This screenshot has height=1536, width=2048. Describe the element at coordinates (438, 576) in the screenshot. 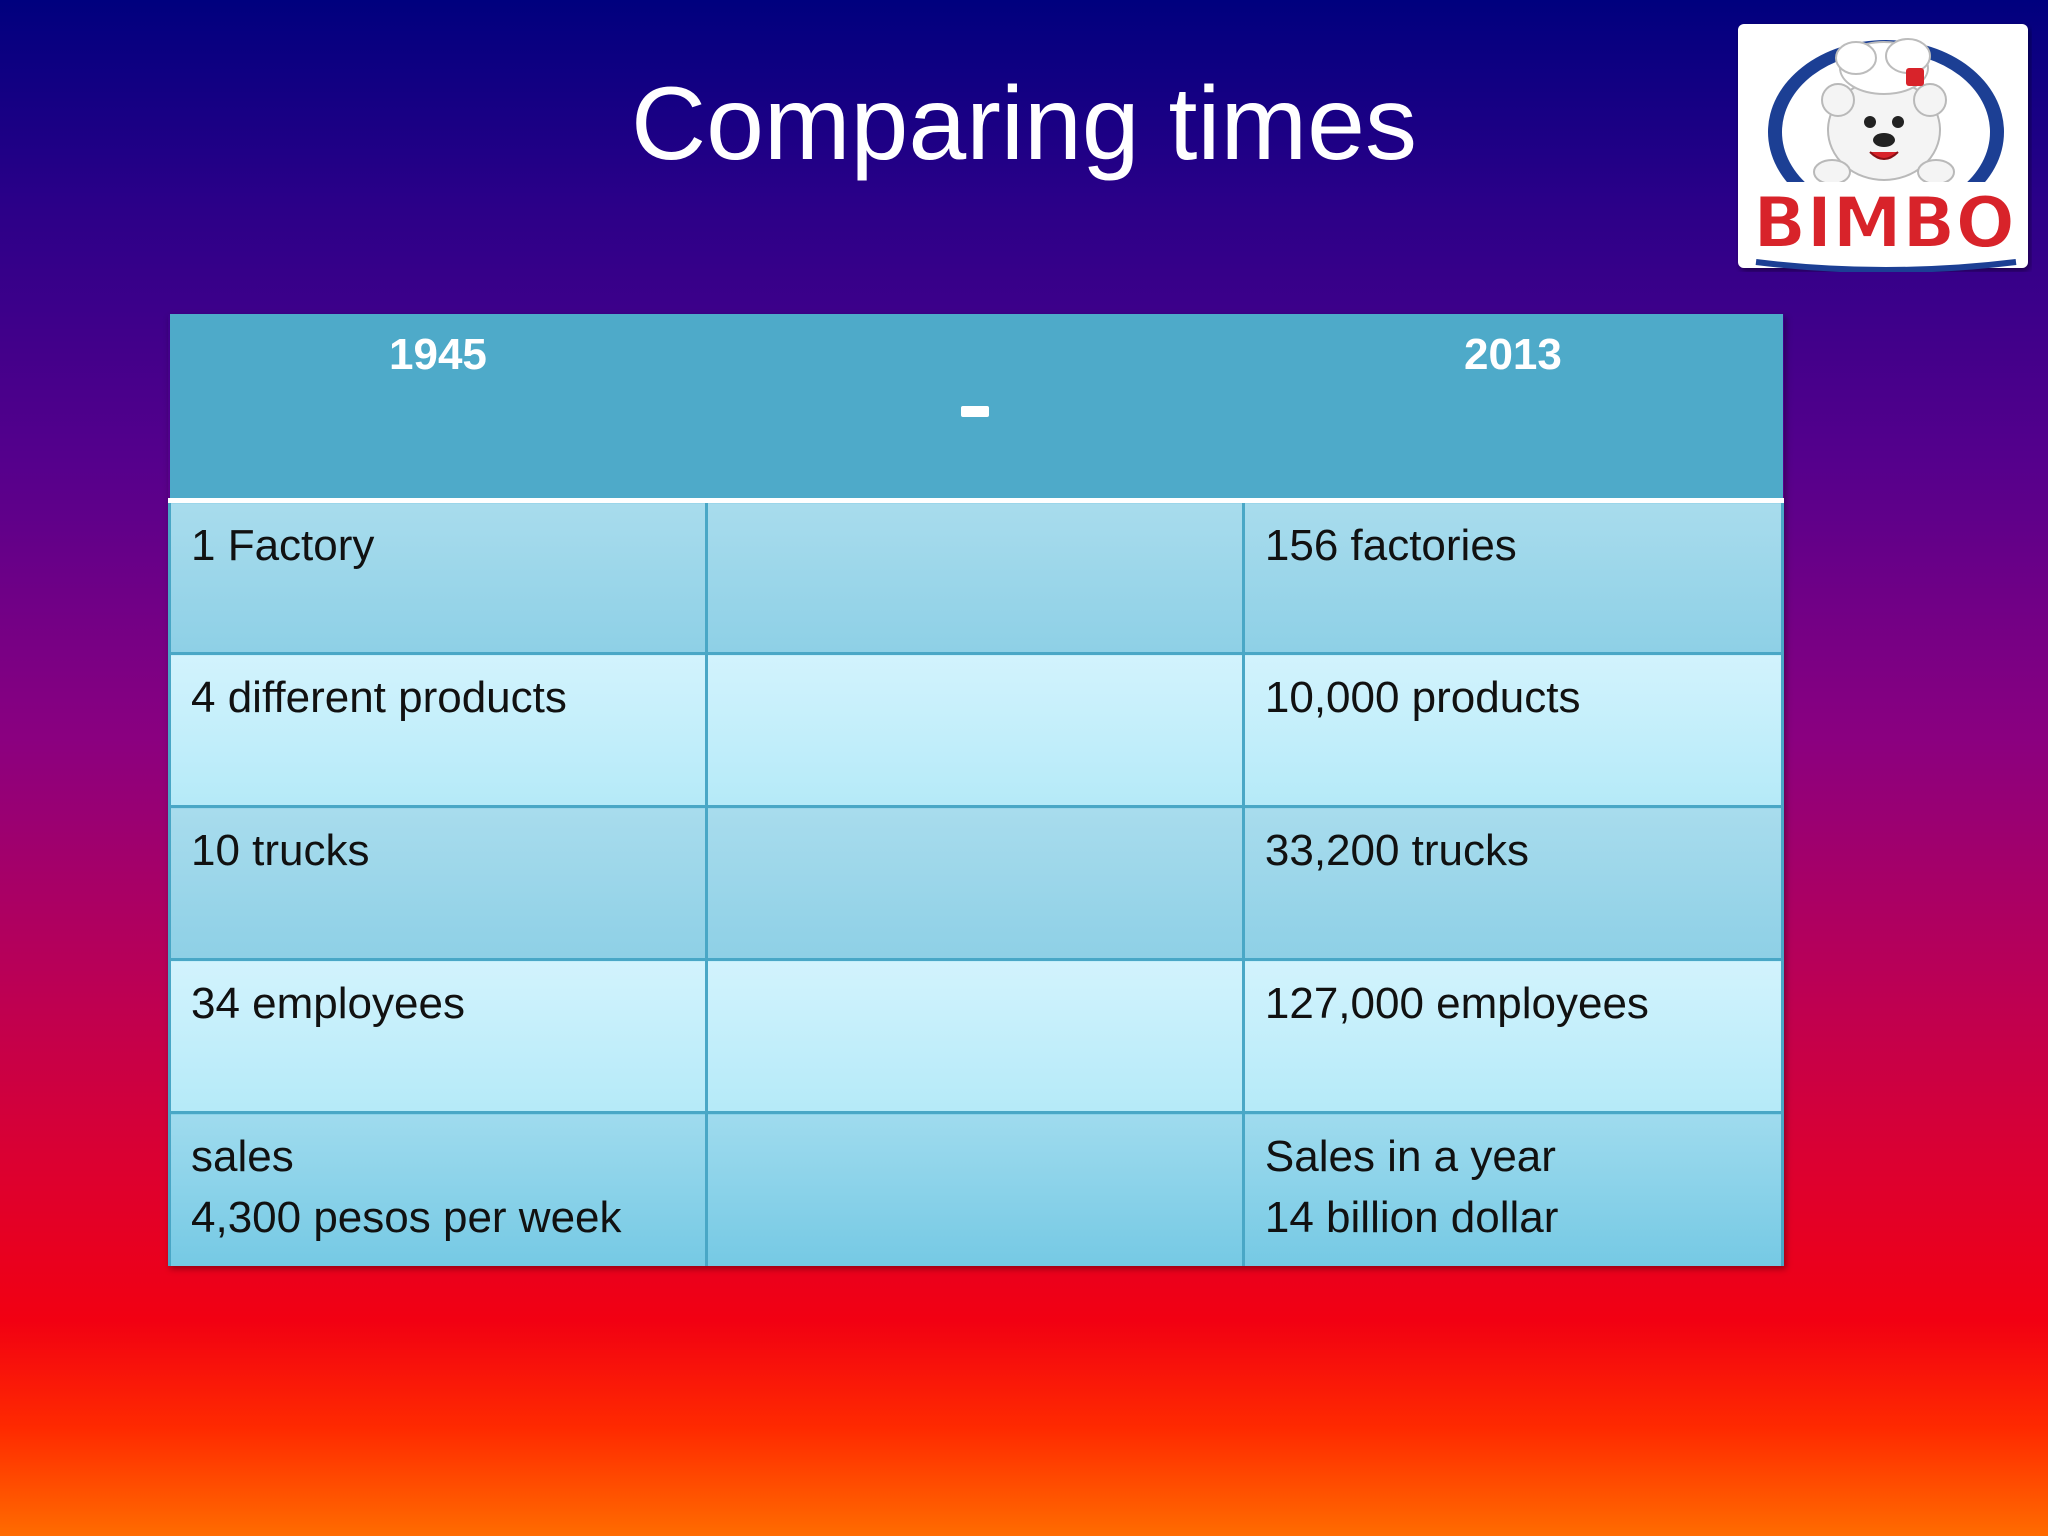

I see `cell-1945-factory: 1 Factory` at that location.